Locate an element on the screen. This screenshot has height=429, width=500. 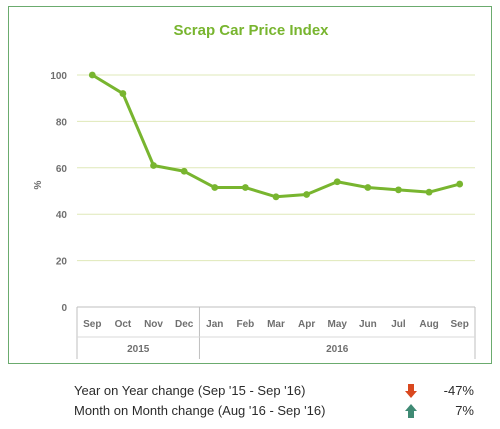
yoy-label: Year on Year change (Sep '15 - Sep '16) is located at coordinates (190, 390).